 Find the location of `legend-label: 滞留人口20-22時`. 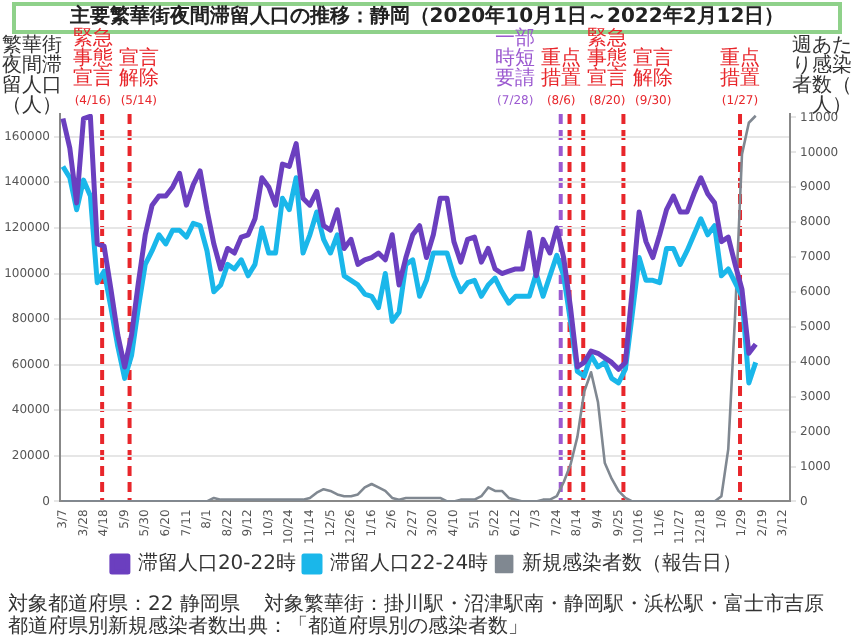

legend-label: 滞留人口20-22時 is located at coordinates (217, 563).